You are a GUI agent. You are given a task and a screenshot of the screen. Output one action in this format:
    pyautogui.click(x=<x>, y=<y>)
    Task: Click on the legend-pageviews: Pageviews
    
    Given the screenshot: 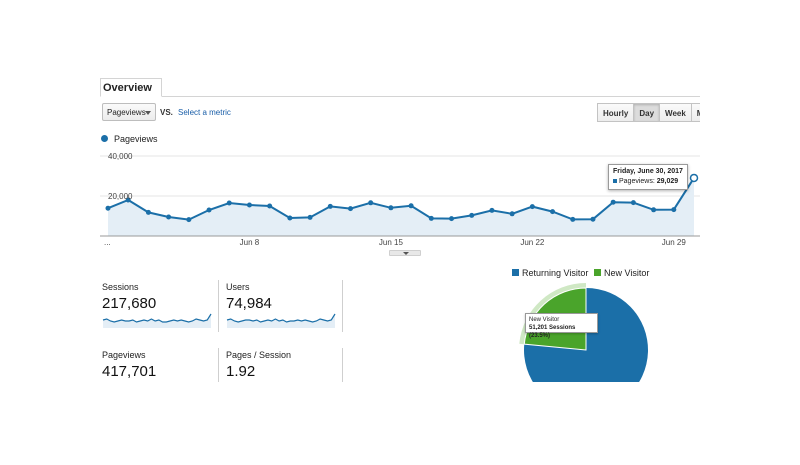 What is the action you would take?
    pyautogui.click(x=136, y=139)
    